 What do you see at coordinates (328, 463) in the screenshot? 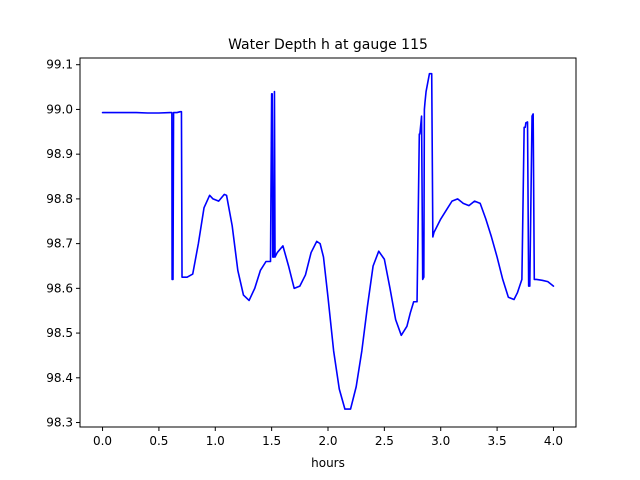
I see `x-axis-label: hours` at bounding box center [328, 463].